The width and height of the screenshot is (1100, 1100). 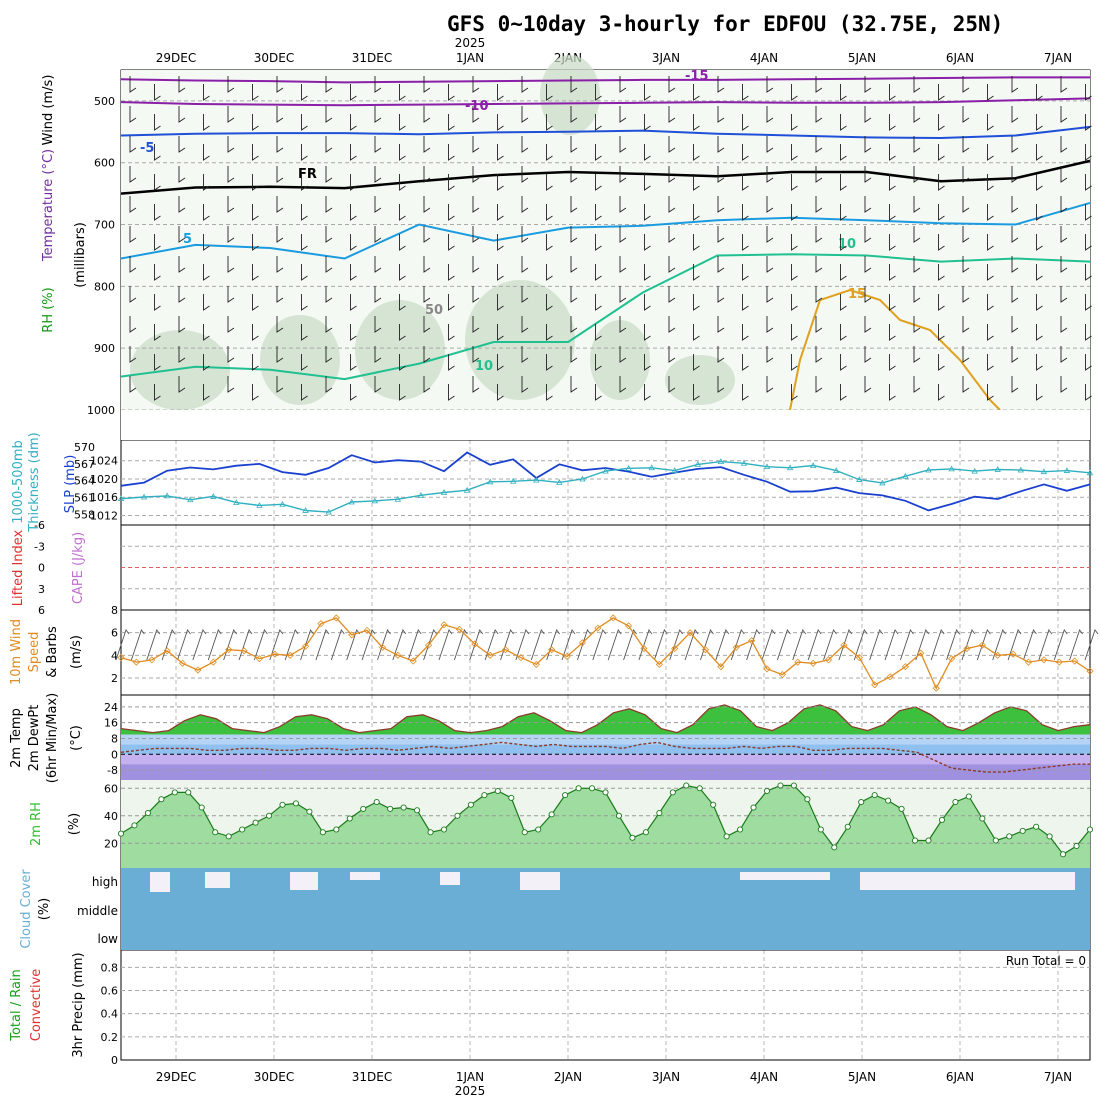 I want to click on wind-top-tick-label: 8, so click(x=114, y=610).